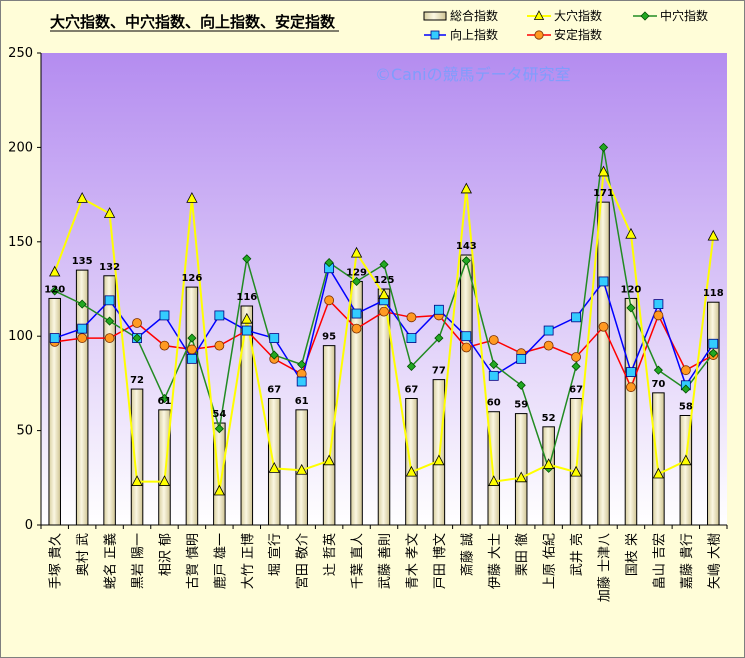  What do you see at coordinates (645, 16) in the screenshot?
I see `green-diamond-icon` at bounding box center [645, 16].